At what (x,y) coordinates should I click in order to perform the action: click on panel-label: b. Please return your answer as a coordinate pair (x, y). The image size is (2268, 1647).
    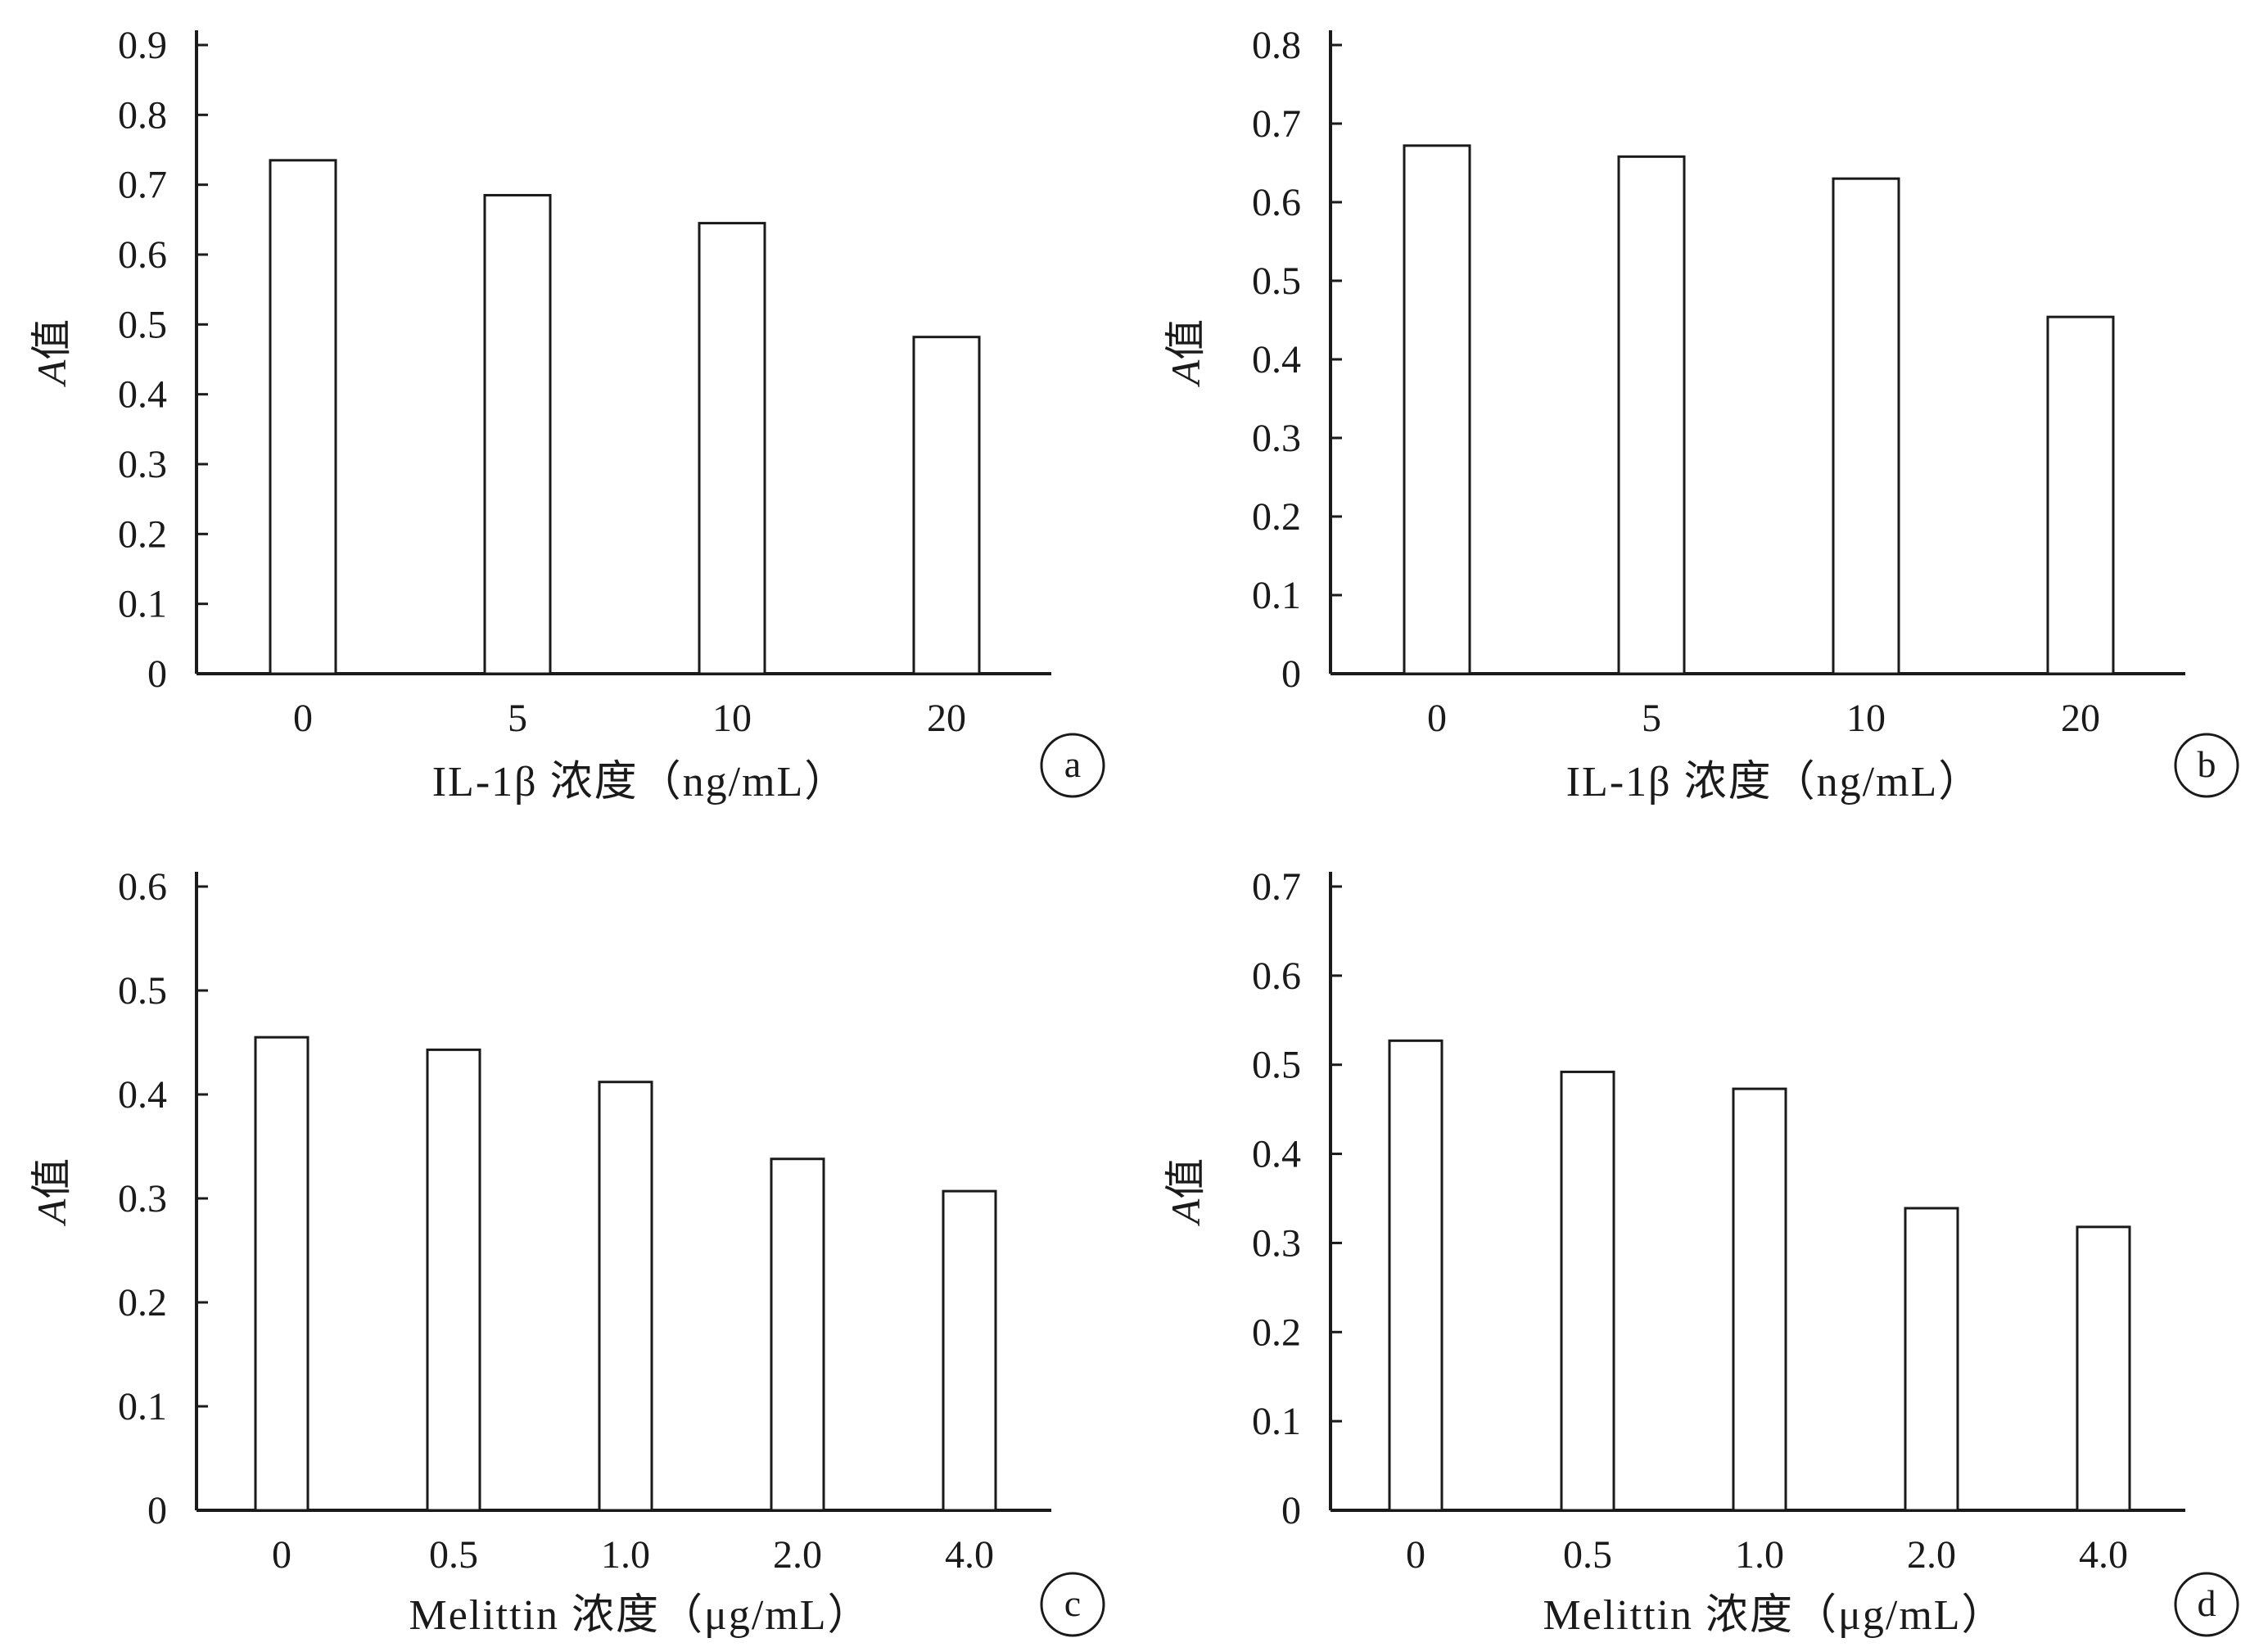
    Looking at the image, I should click on (2207, 764).